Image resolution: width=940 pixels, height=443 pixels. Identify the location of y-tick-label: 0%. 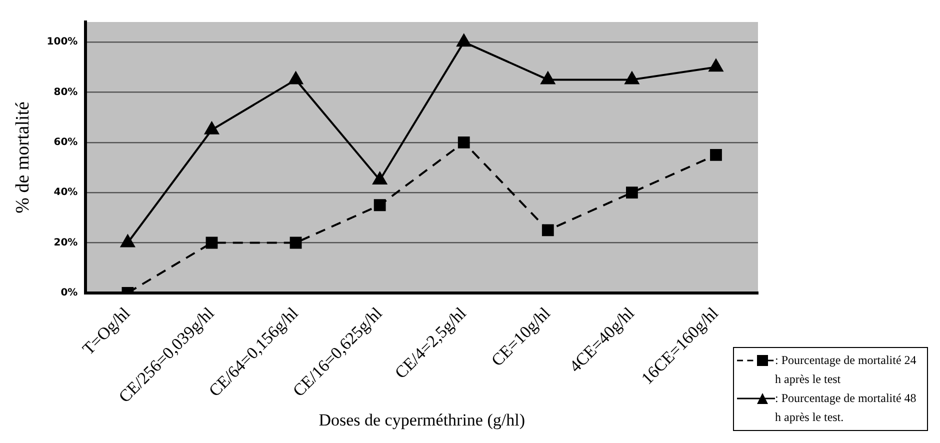
(69, 293).